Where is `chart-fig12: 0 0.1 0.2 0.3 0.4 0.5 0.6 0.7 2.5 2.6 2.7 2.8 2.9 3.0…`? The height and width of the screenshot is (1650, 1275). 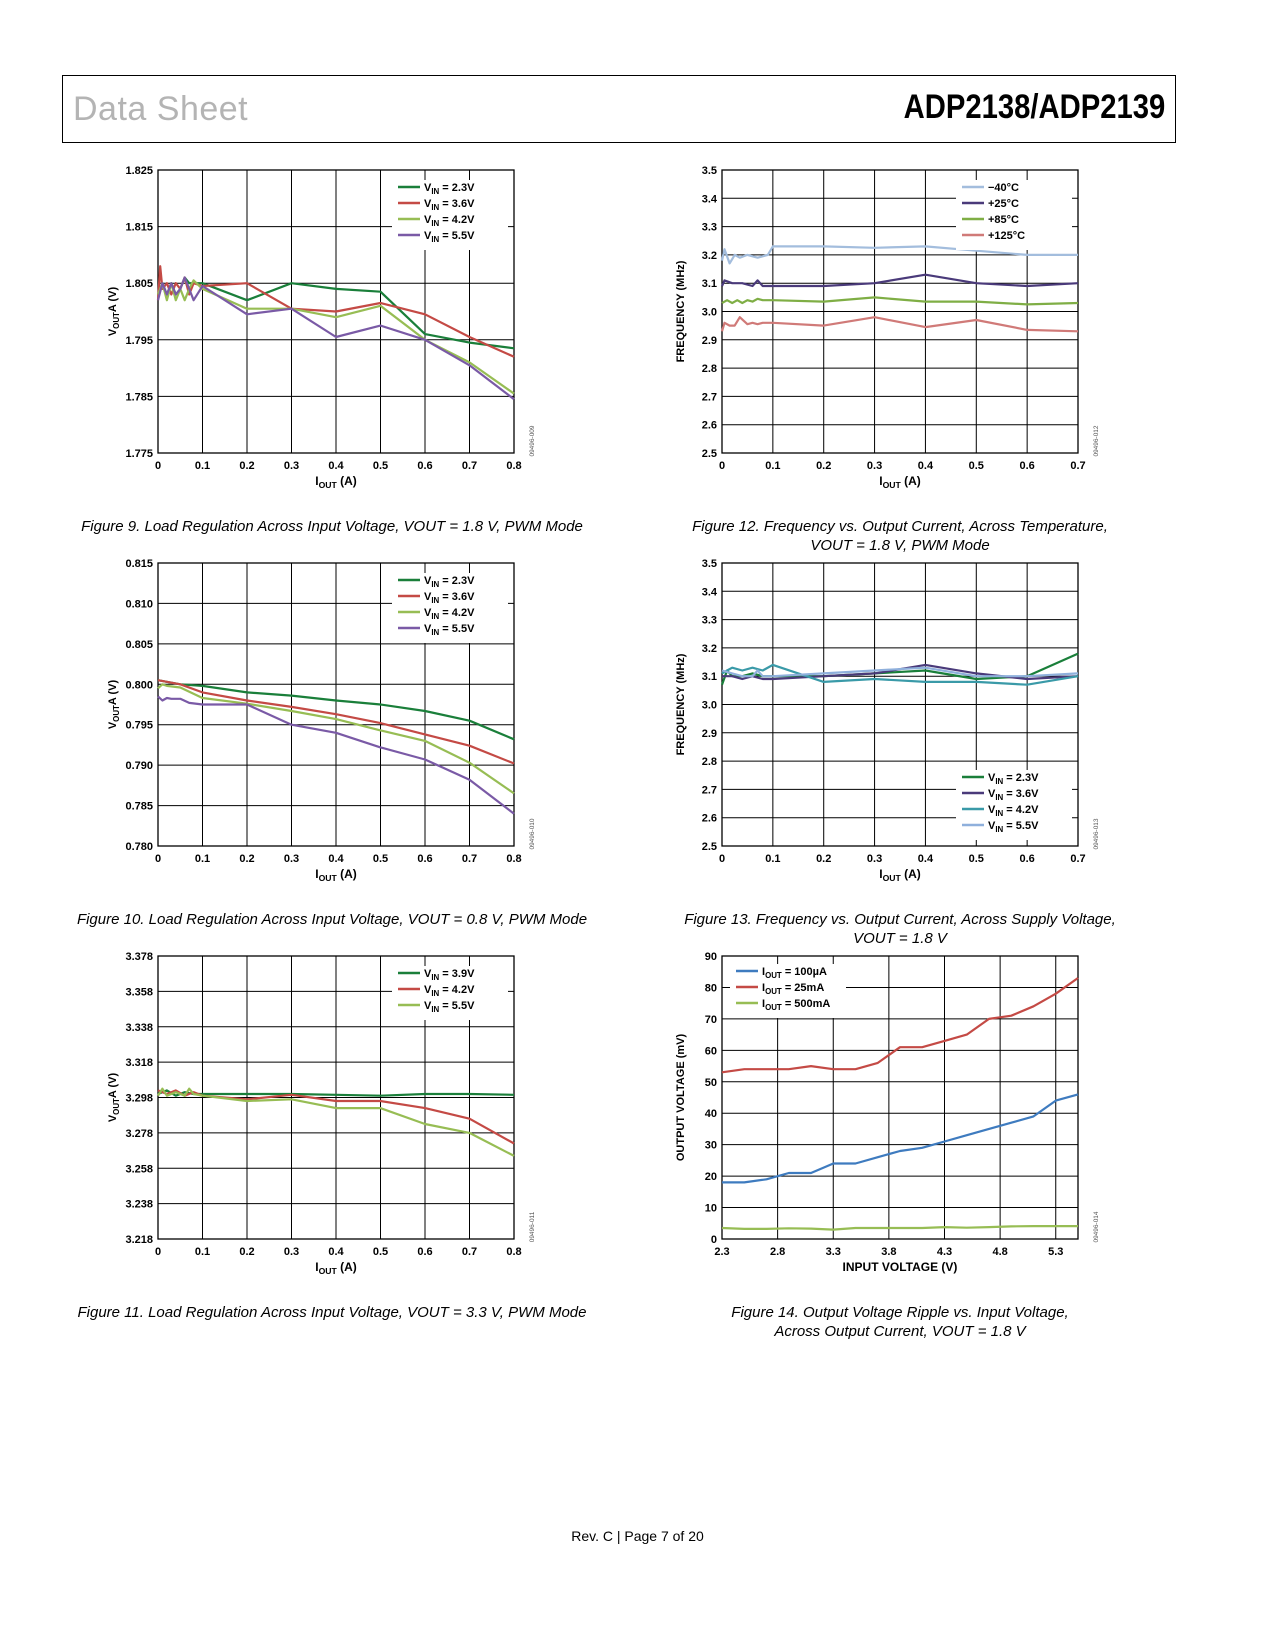 chart-fig12: 0 0.1 0.2 0.3 0.4 0.5 0.6 0.7 2.5 2.6 2.7 2.8 2.9 3.0… is located at coordinates (887, 327).